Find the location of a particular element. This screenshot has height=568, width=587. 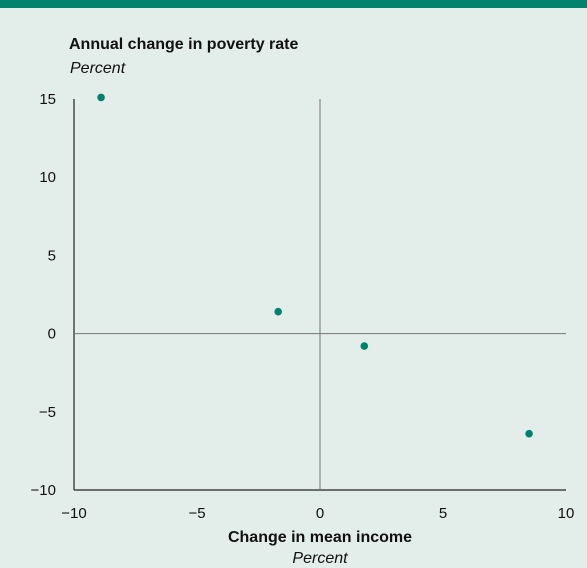

top-accent-bar is located at coordinates (293, 4).